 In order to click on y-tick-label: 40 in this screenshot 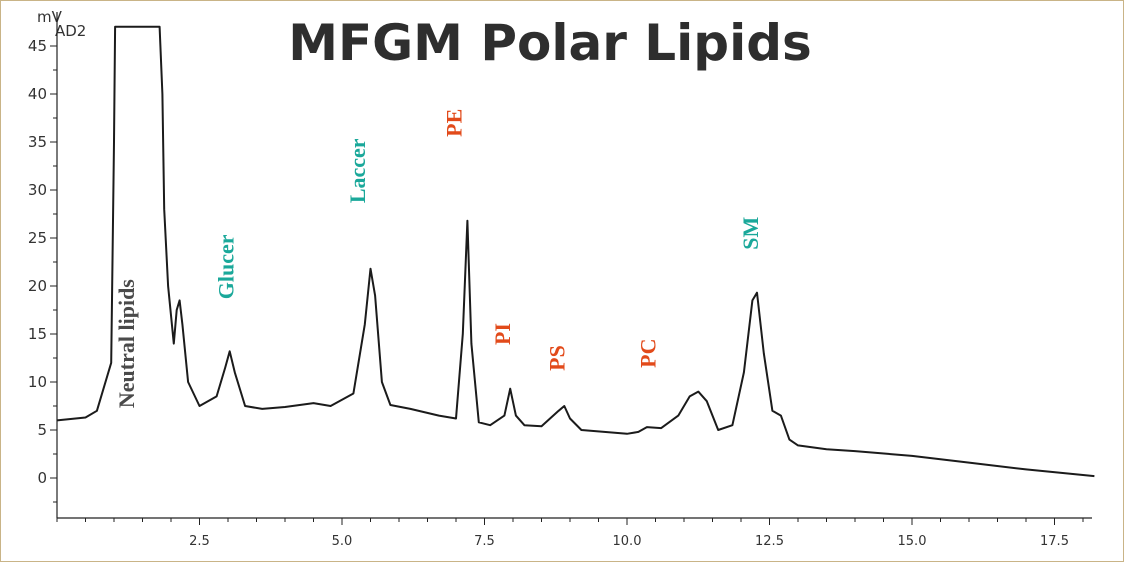, I will do `click(37, 94)`.